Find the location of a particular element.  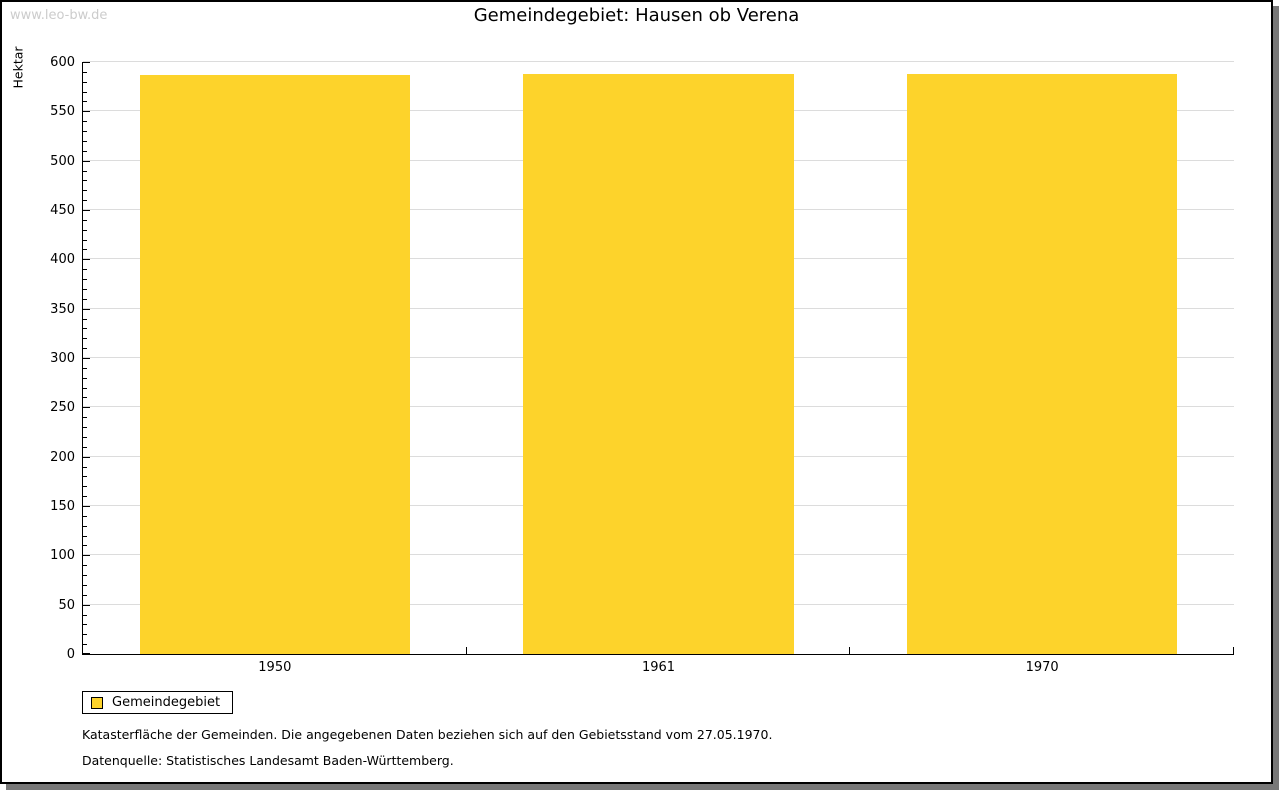

chart-title: Gemeindegebiet: Hausen ob Verena is located at coordinates (636, 15).